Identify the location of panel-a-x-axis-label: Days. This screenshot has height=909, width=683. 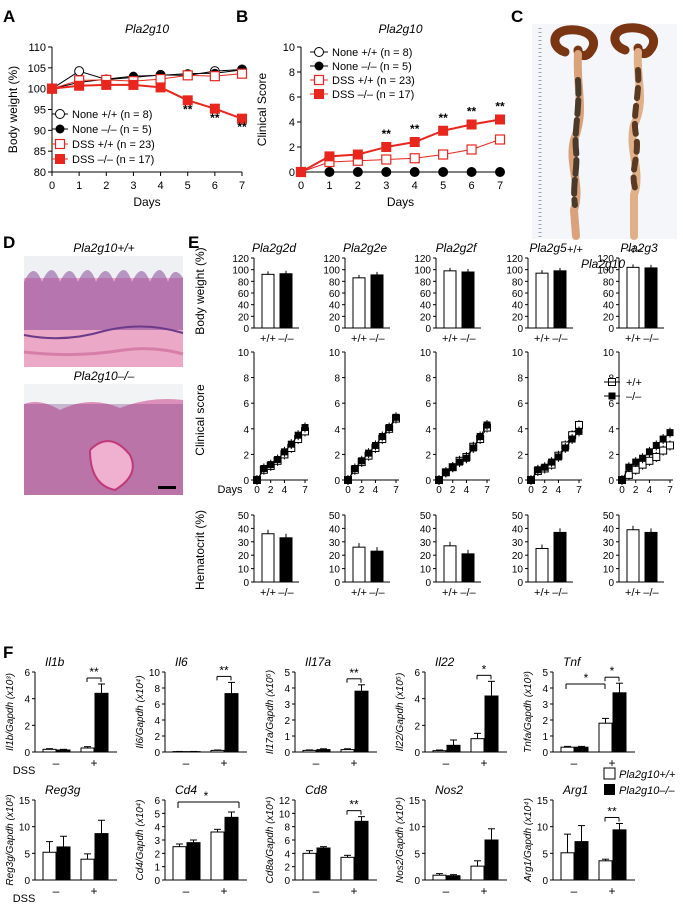
(146, 202).